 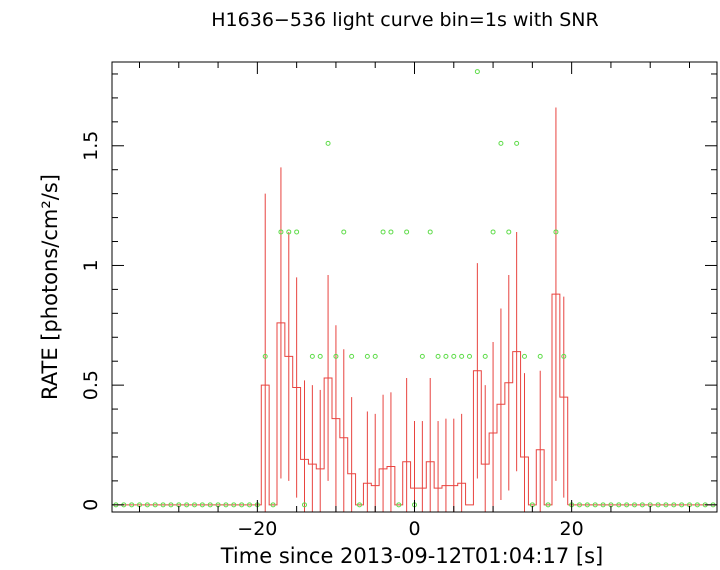 I want to click on y-tick-label: 0, so click(x=91, y=505).